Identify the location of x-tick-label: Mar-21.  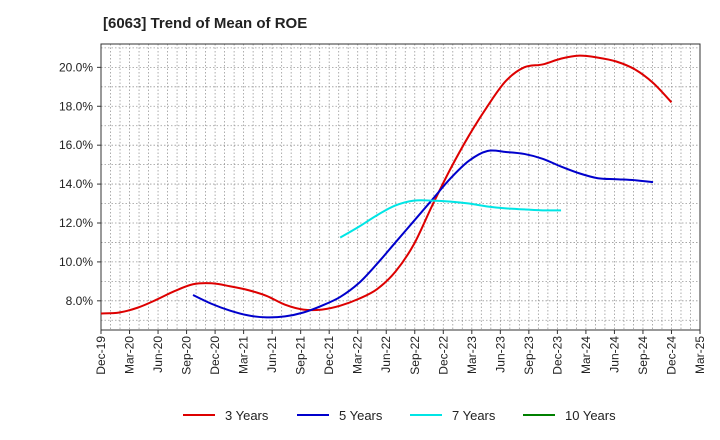
(244, 355).